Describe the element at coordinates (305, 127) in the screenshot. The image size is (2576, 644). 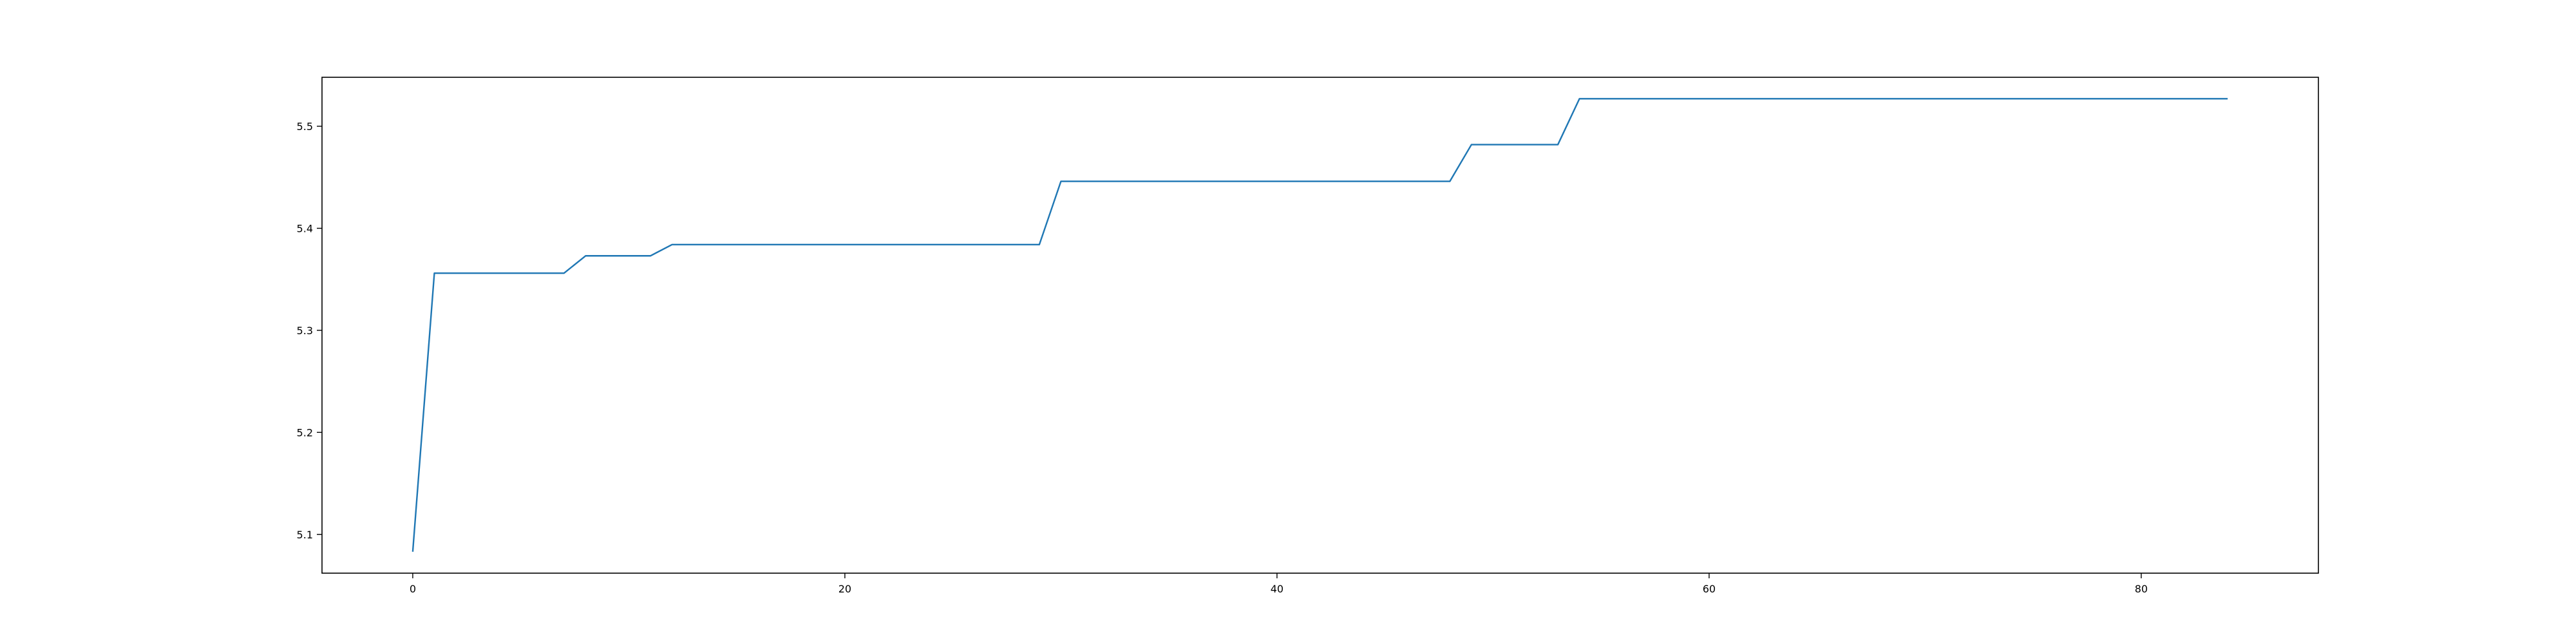
I see `y-tick-label: 5.5` at that location.